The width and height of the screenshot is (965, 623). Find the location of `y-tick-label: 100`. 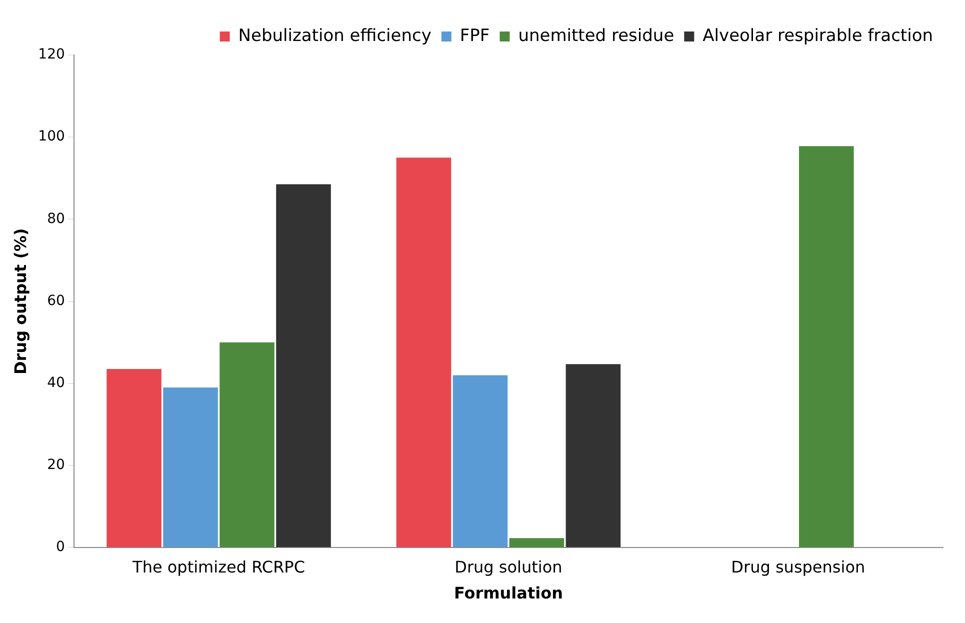

y-tick-label: 100 is located at coordinates (51, 136).